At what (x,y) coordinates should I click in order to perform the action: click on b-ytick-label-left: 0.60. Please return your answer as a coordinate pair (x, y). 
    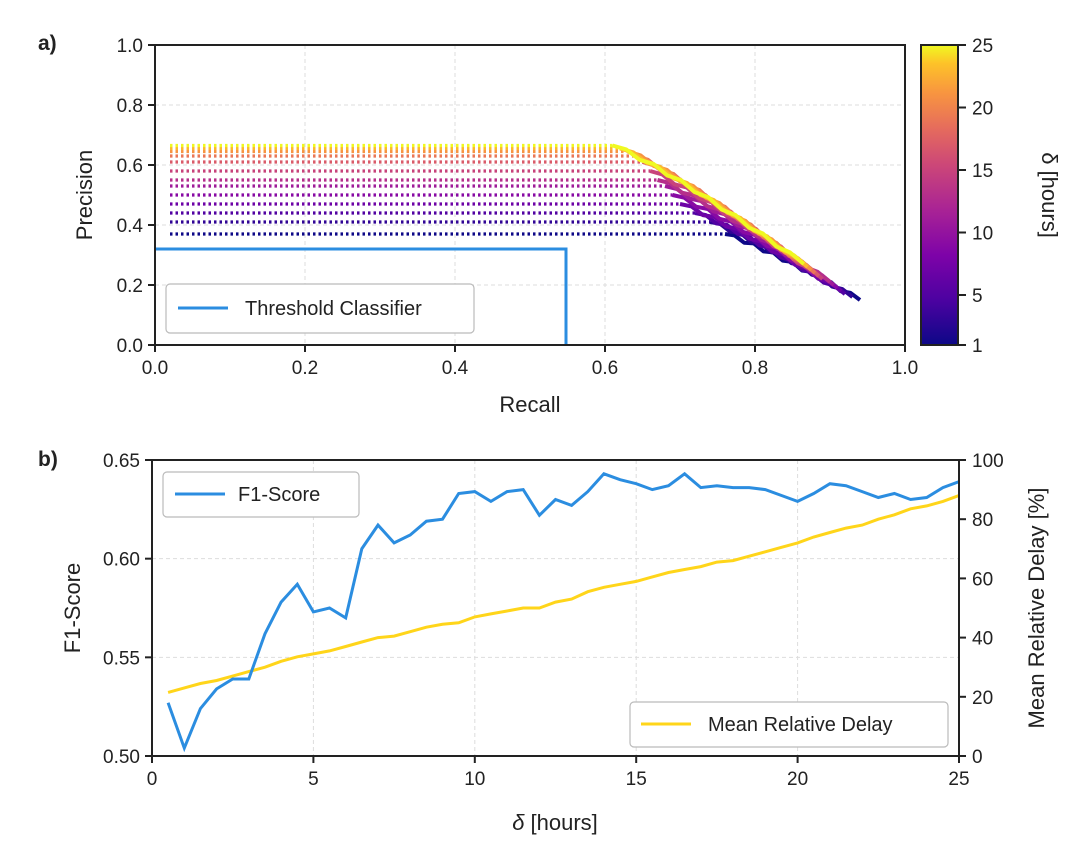
    Looking at the image, I should click on (121, 560).